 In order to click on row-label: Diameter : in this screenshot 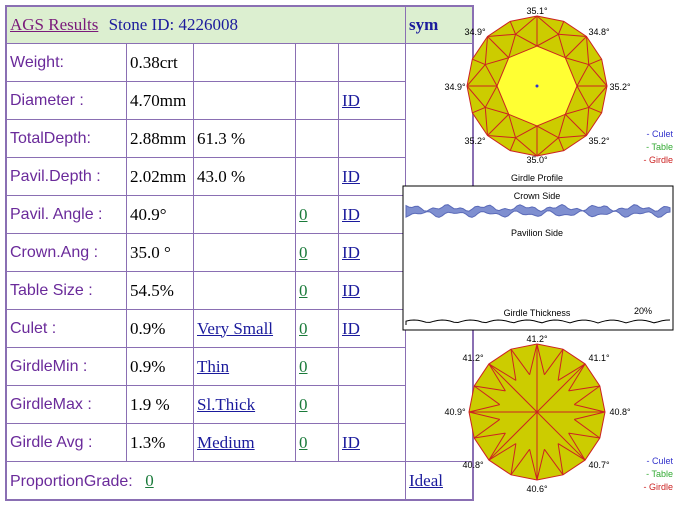, I will do `click(66, 100)`.